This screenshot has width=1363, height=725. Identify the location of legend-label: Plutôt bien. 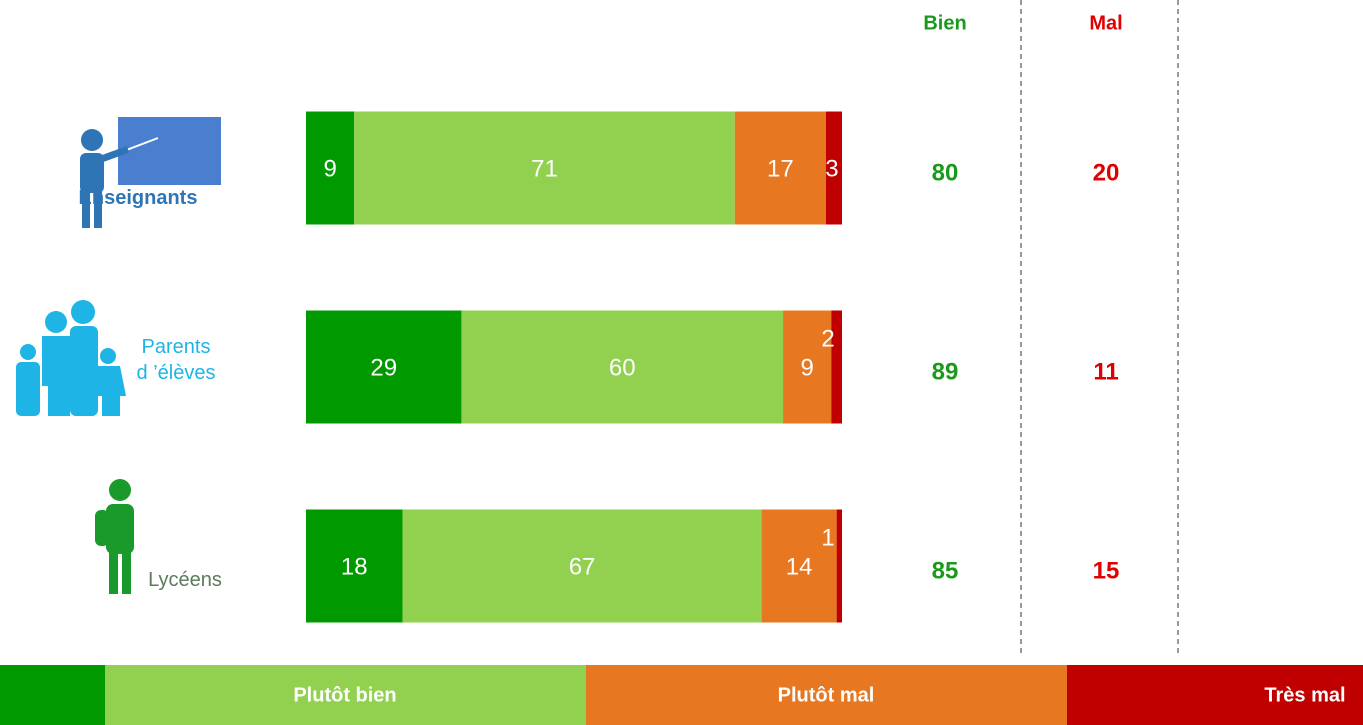
(344, 695).